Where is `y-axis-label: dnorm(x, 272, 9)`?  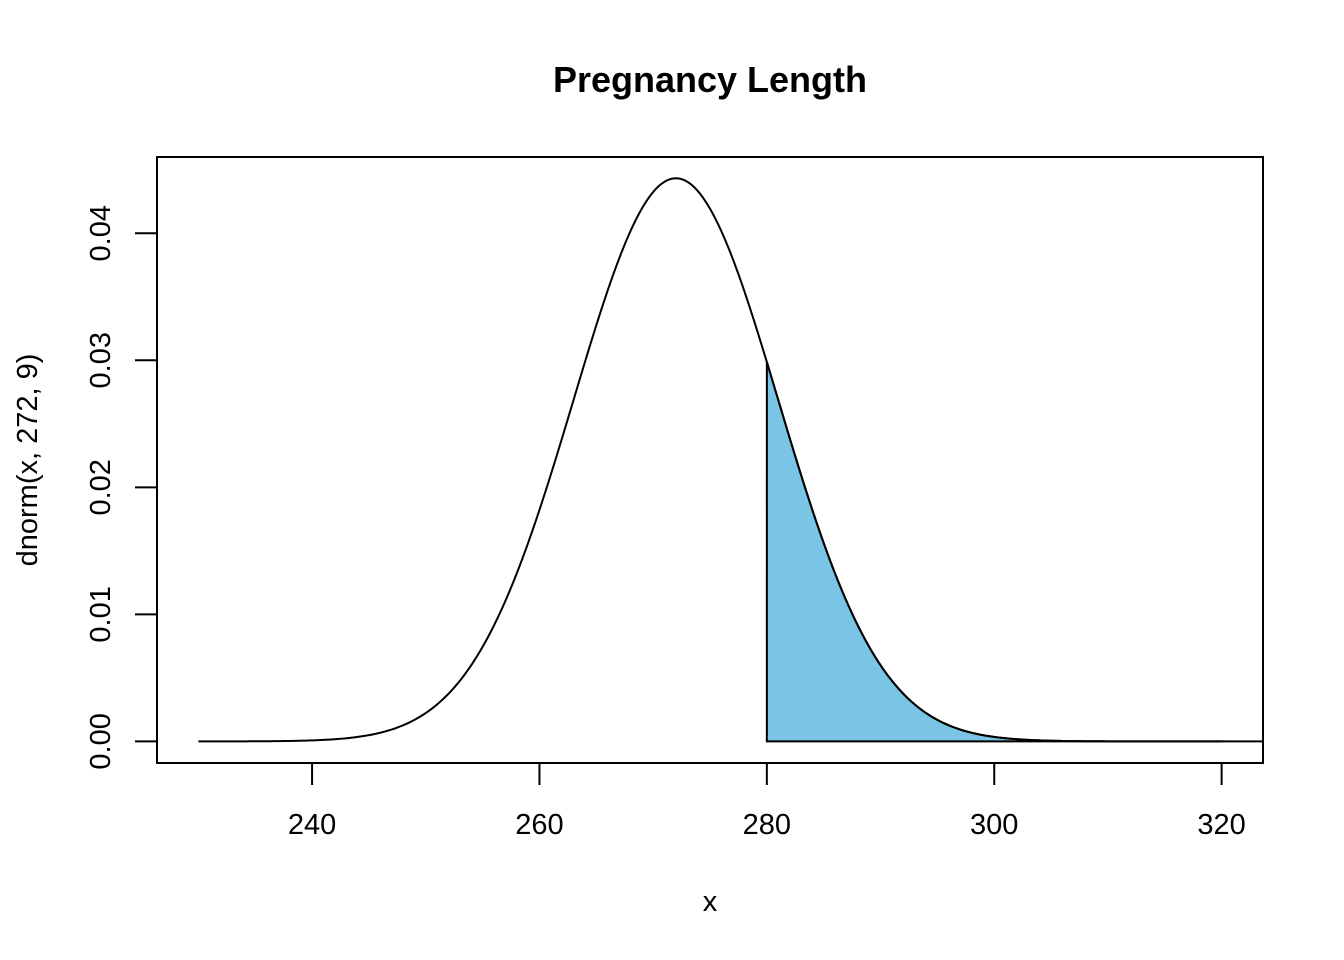
y-axis-label: dnorm(x, 272, 9) is located at coordinates (28, 460).